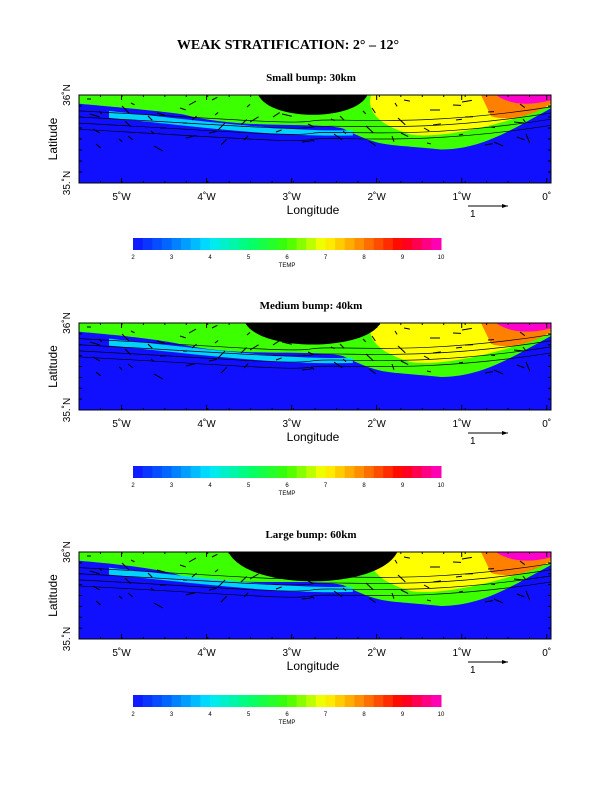  What do you see at coordinates (313, 210) in the screenshot?
I see `x-axis-label: Longitude` at bounding box center [313, 210].